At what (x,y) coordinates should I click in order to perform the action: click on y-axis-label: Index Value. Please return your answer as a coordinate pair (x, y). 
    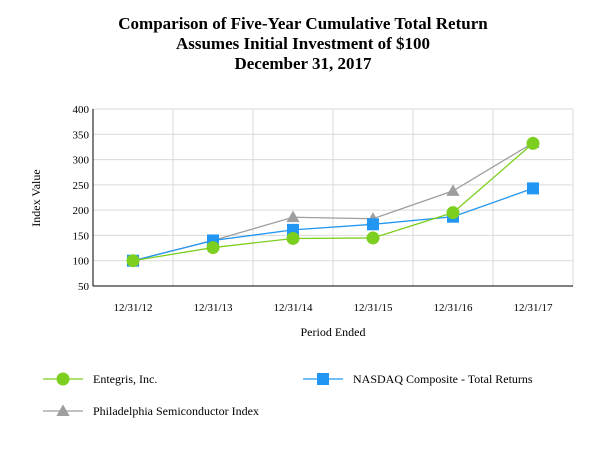
    Looking at the image, I should click on (36, 197).